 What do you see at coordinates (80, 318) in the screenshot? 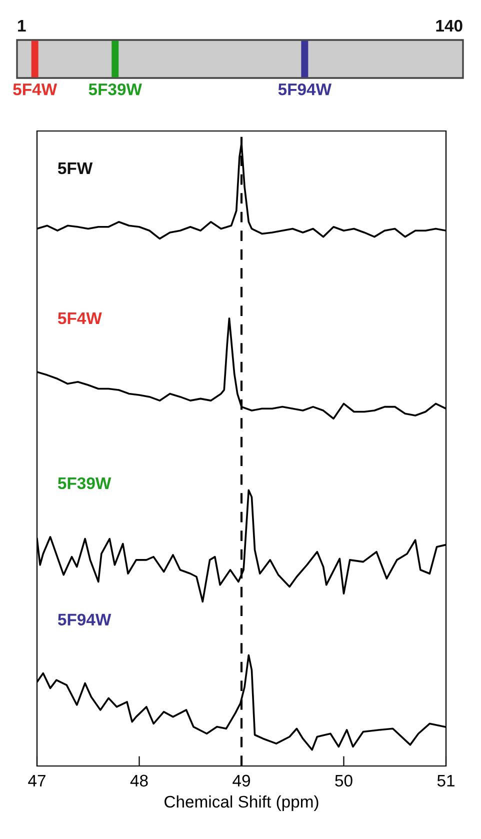
I see `annotation: 5F4W` at bounding box center [80, 318].